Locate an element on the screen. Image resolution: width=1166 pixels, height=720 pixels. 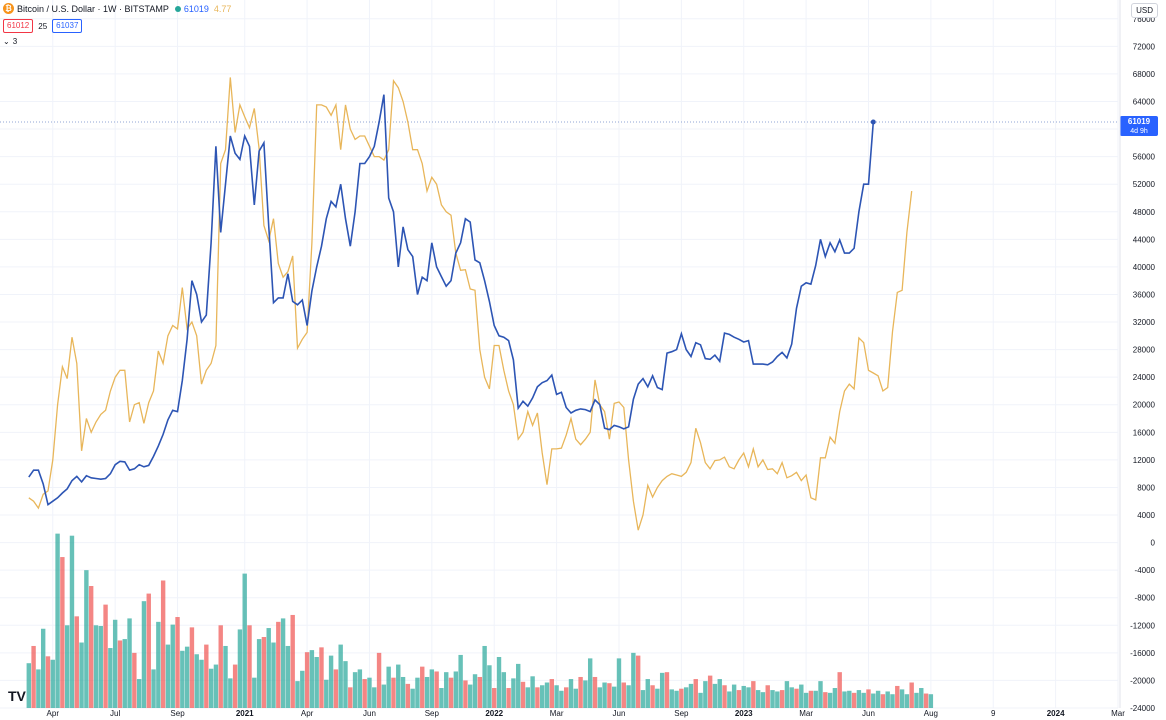
compare-low-box: 61012 is located at coordinates (18, 26).